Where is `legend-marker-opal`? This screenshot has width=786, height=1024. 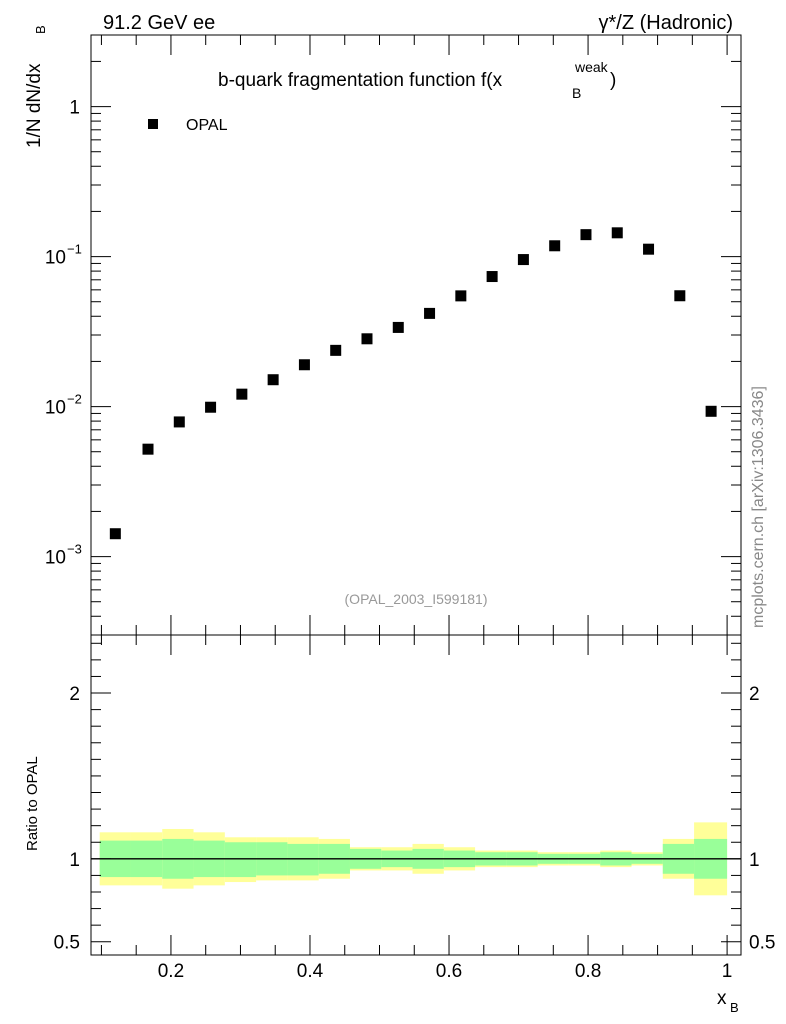 legend-marker-opal is located at coordinates (153, 124).